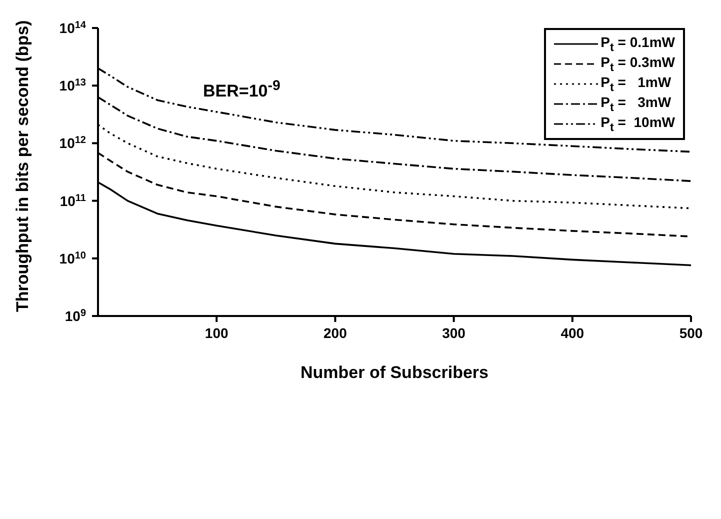 The width and height of the screenshot is (721, 519). I want to click on y-tick-label: 10$^{14}$, so click(72, 28).